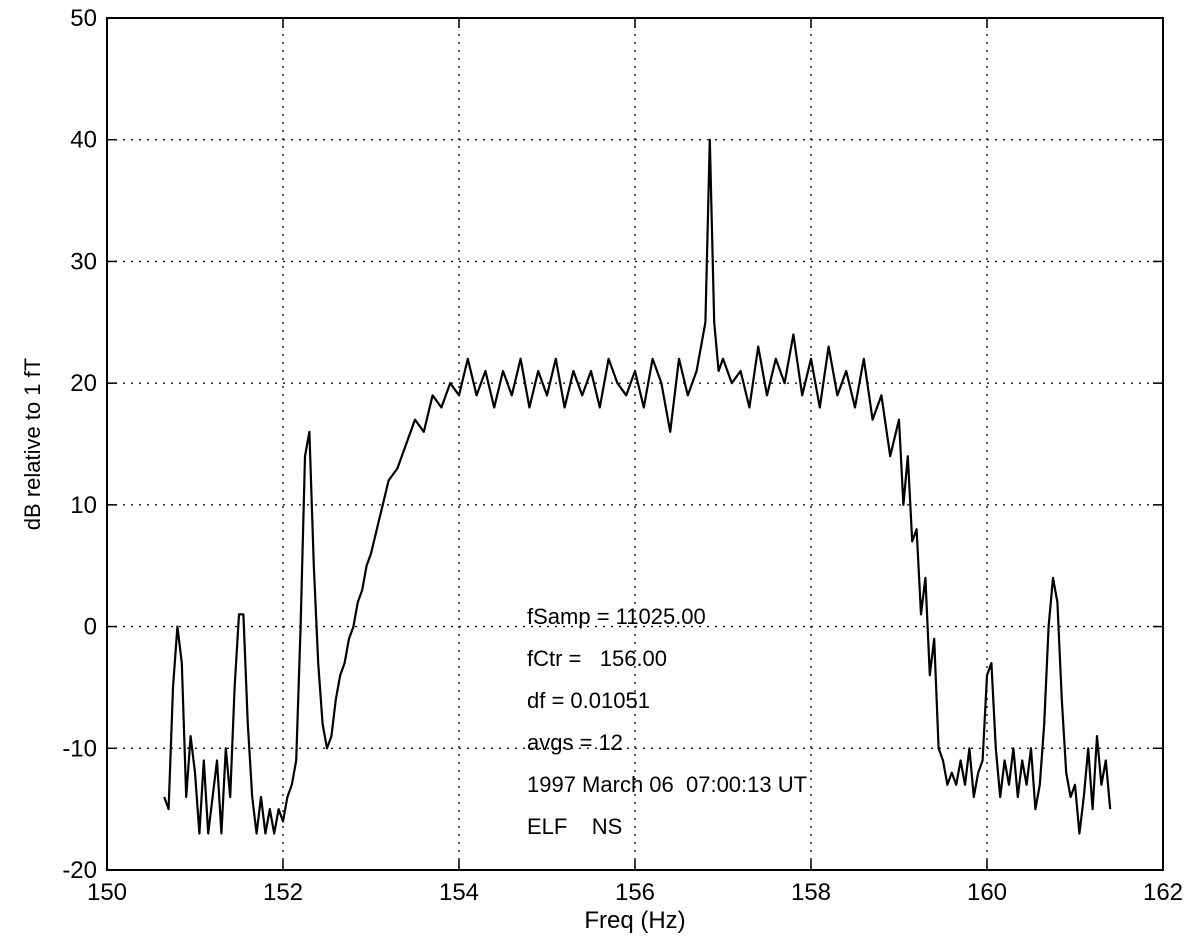 The height and width of the screenshot is (944, 1197). What do you see at coordinates (574, 826) in the screenshot?
I see `annotation: ELF NS` at bounding box center [574, 826].